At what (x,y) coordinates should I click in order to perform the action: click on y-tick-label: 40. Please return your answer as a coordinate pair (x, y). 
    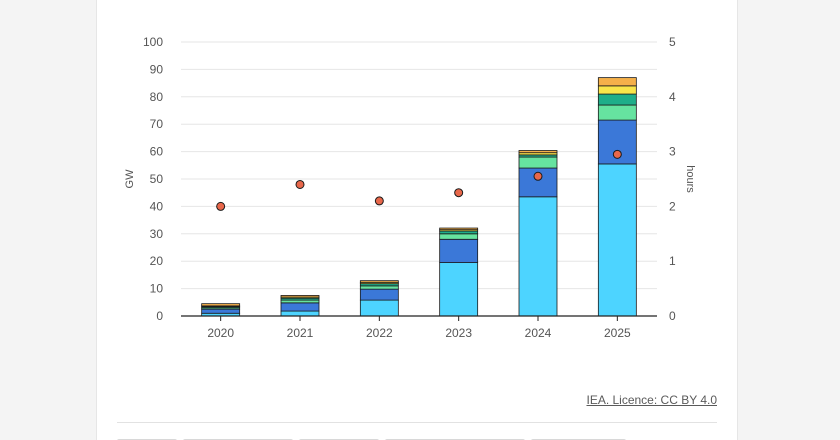
    Looking at the image, I should click on (157, 206).